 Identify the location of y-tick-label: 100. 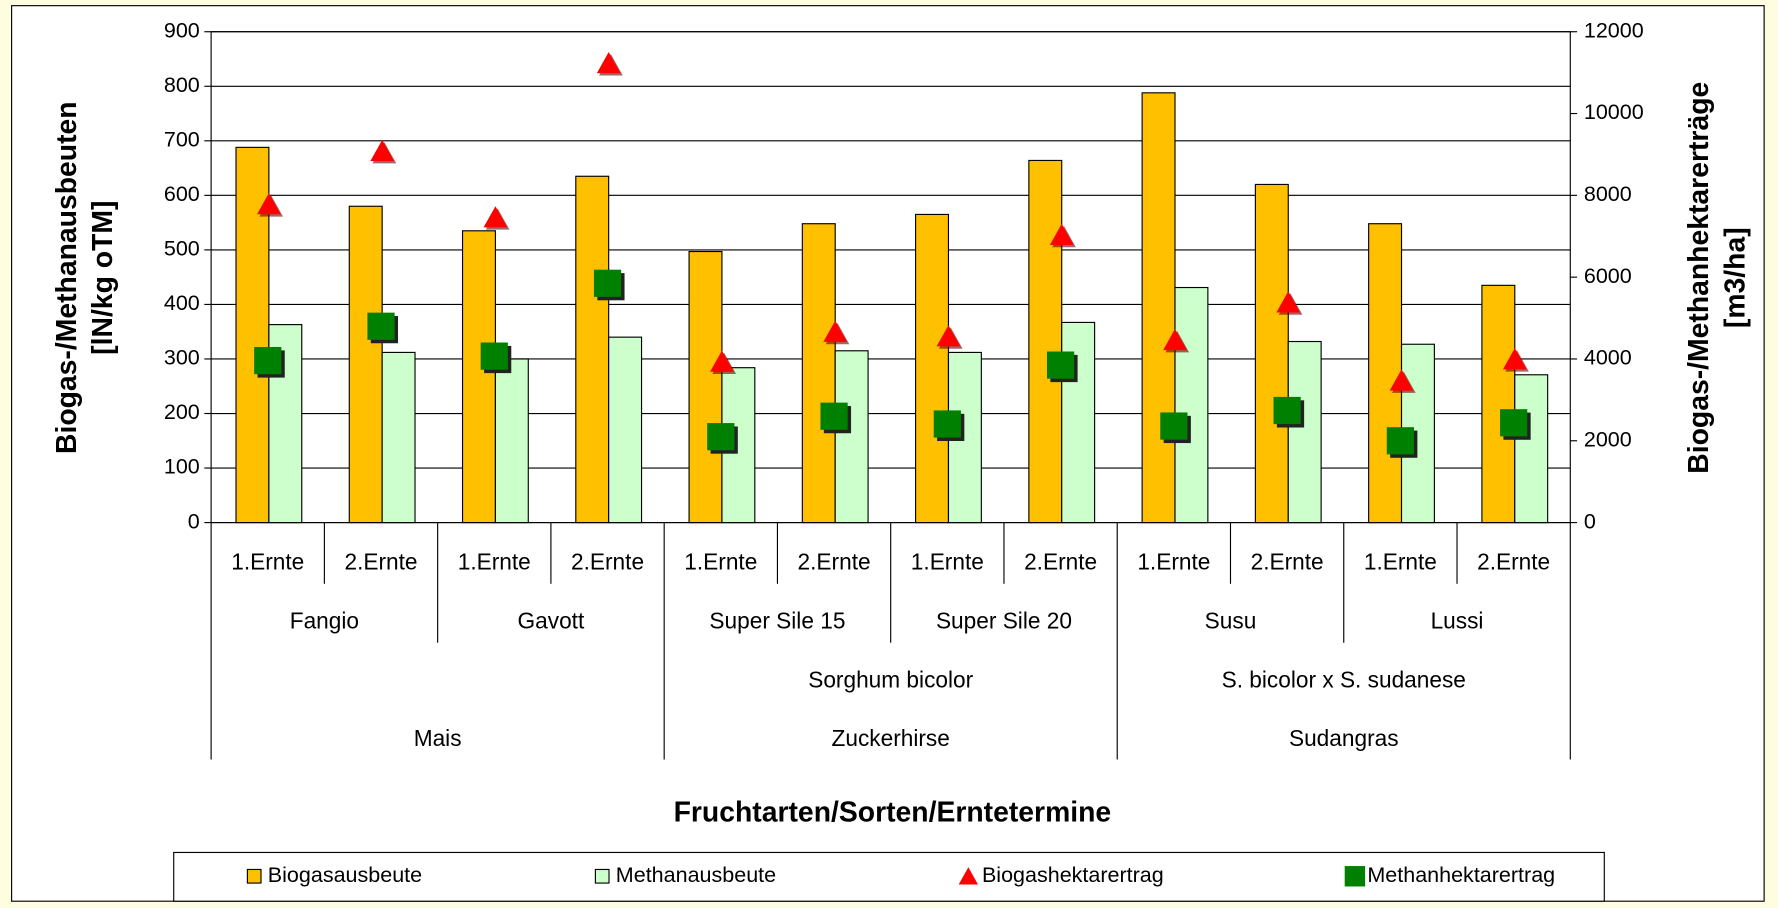
(182, 467).